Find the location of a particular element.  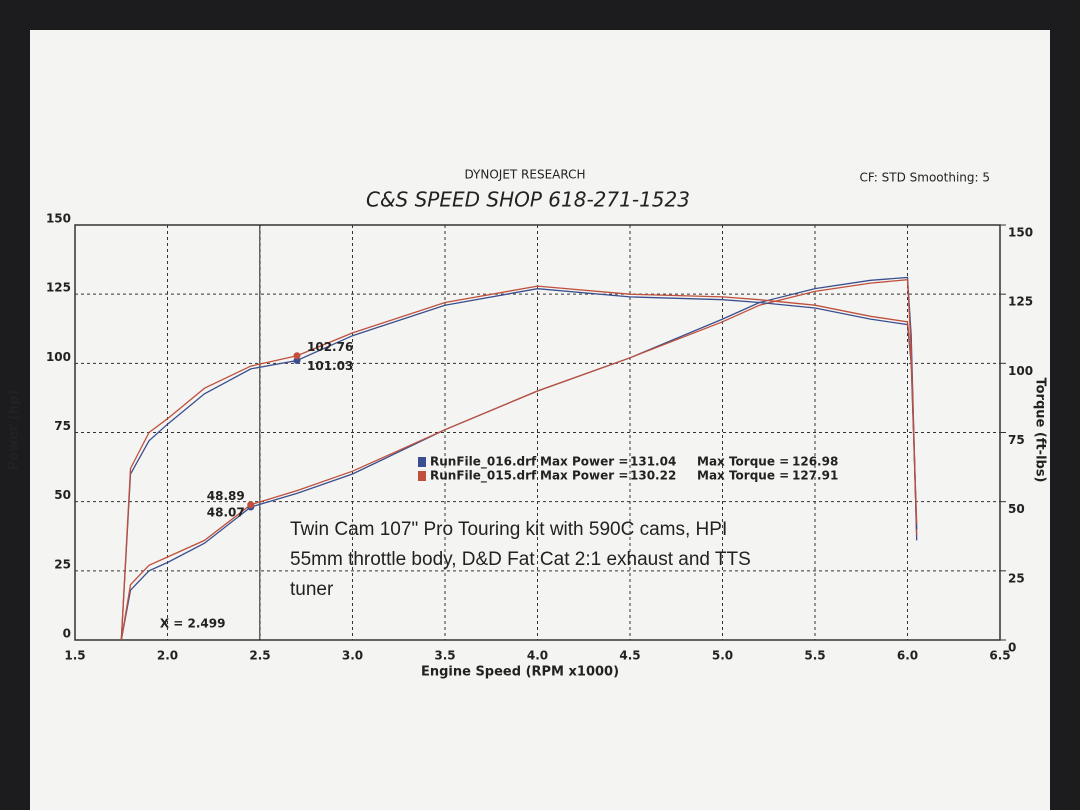

y2-tick-label: 150 is located at coordinates (1020, 233).